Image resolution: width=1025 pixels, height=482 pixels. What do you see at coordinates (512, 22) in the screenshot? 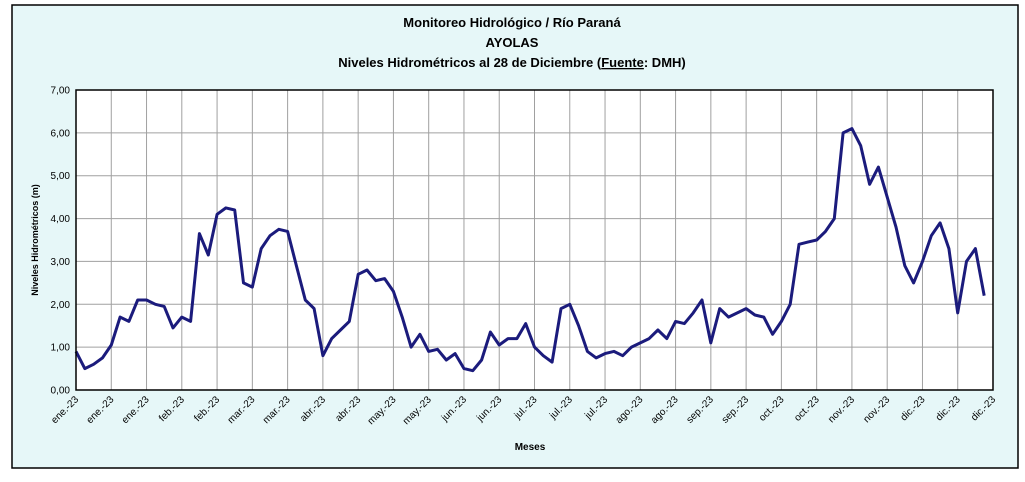
I see `chart-title: Monitoreo Hidrológico / Río Paraná` at bounding box center [512, 22].